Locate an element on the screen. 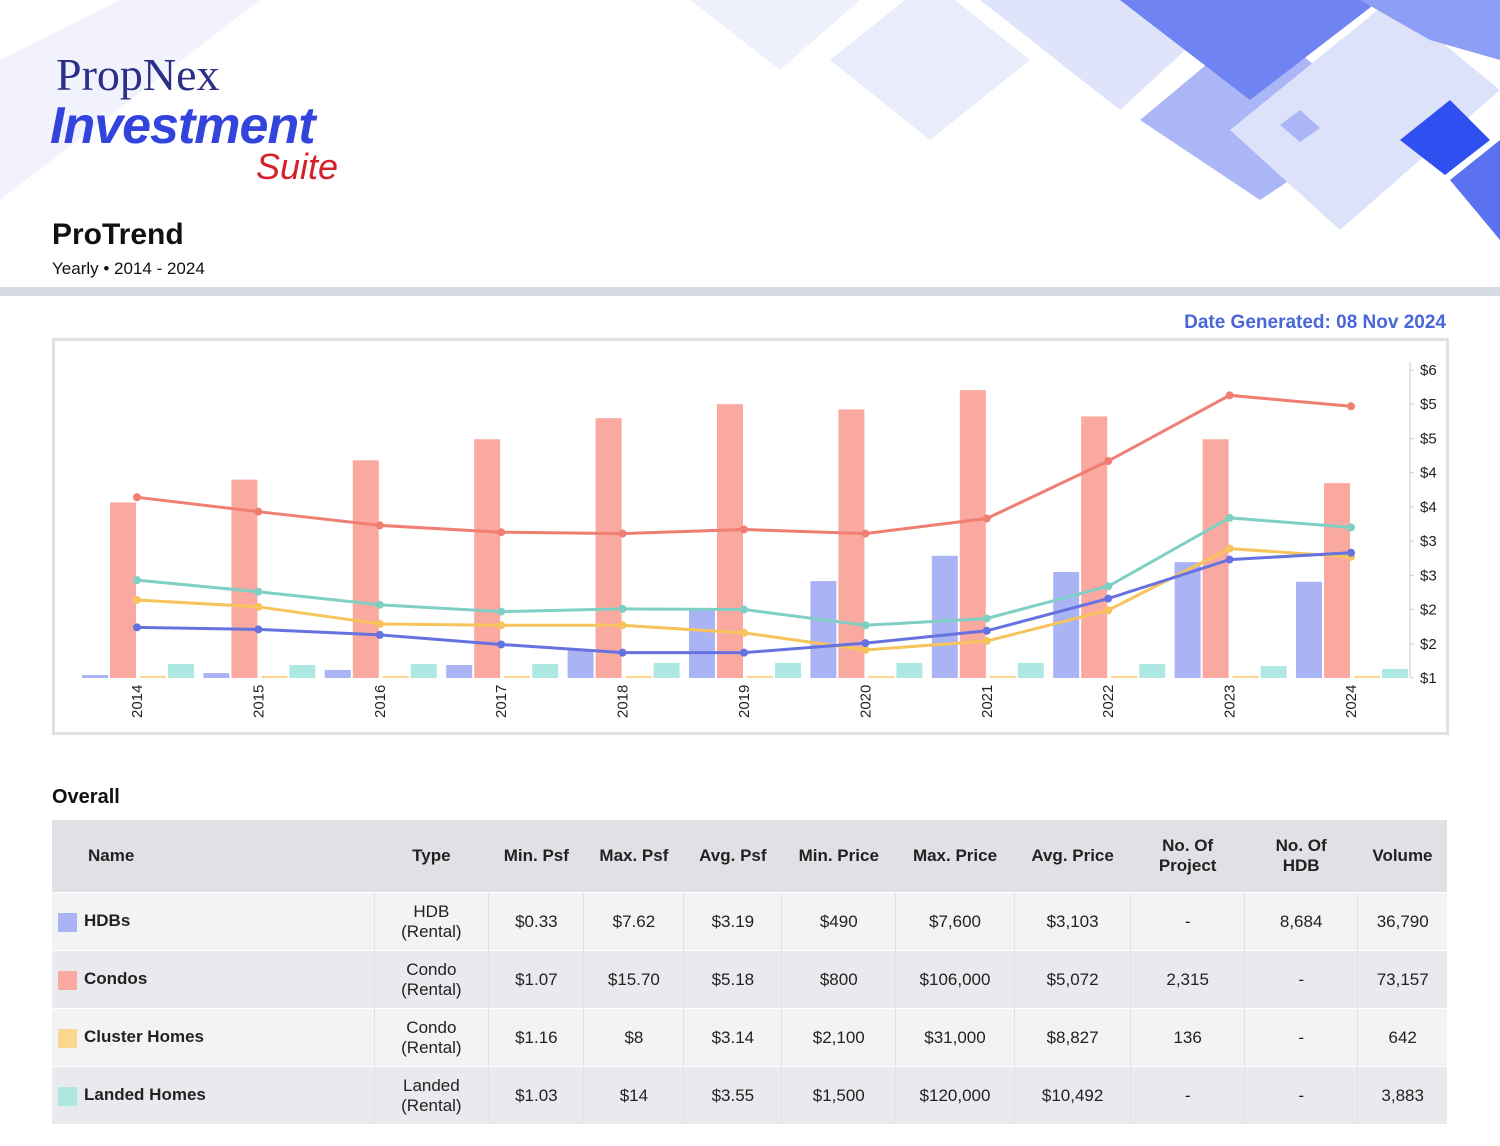 Image resolution: width=1500 pixels, height=1146 pixels. column-header: Max. Psf is located at coordinates (633, 856).